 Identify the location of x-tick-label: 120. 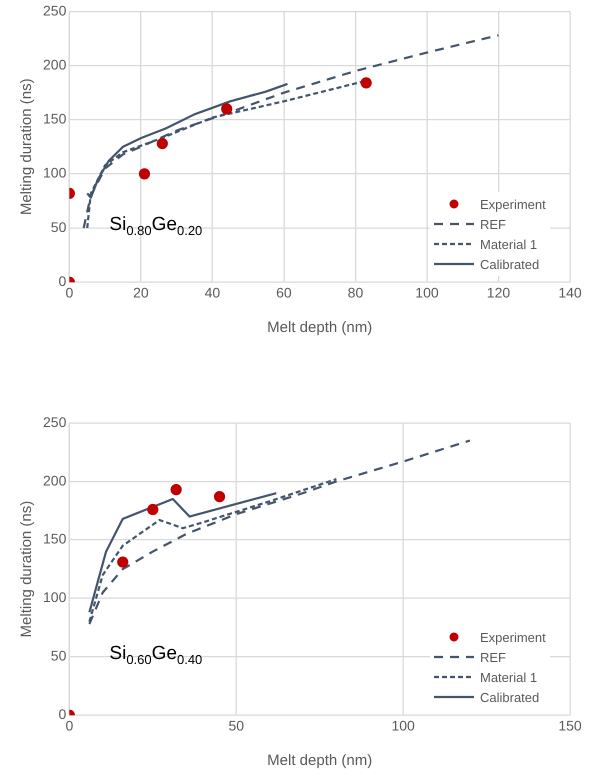
(498, 292).